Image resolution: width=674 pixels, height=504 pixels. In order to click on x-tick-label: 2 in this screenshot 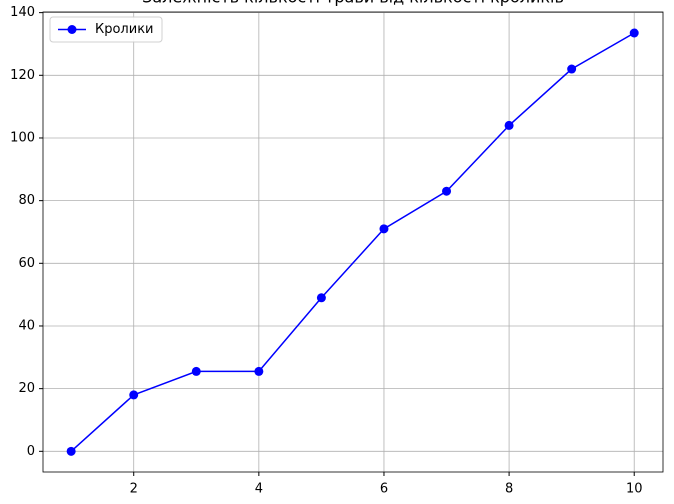, I will do `click(134, 489)`.